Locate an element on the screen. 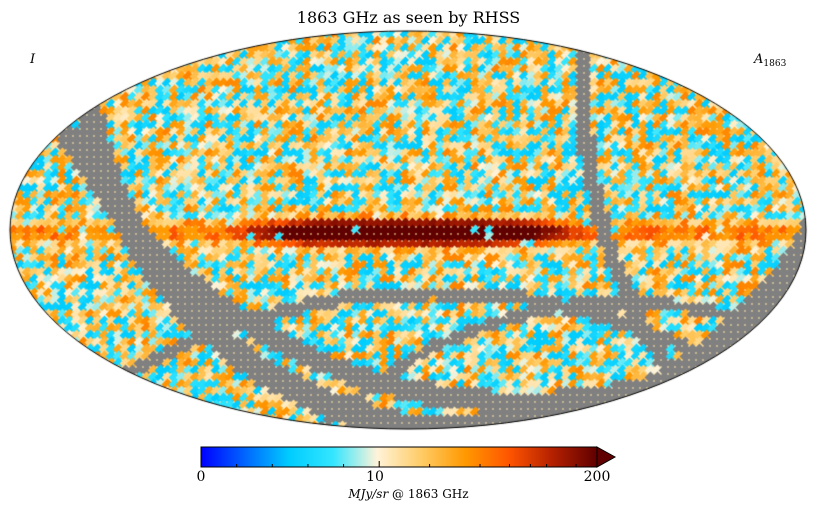 The image size is (817, 514). component-symbol: A is located at coordinates (759, 59).